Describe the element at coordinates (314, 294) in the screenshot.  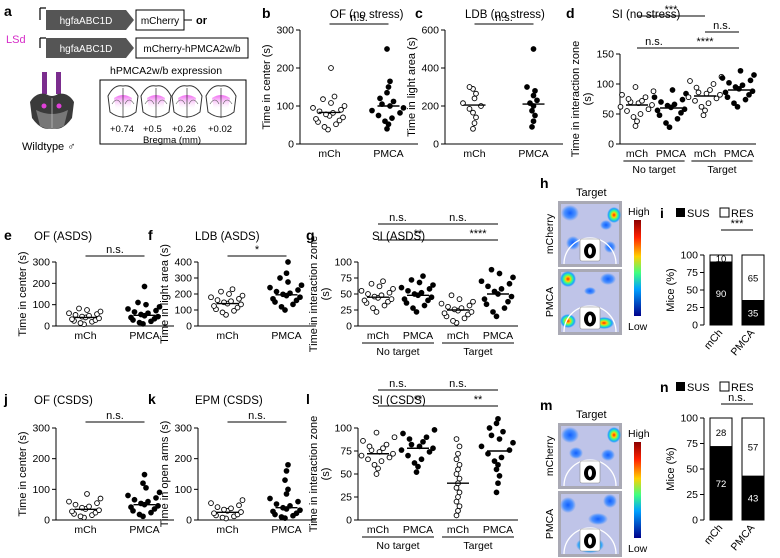
I see `y-axis-label: Time in interaction zone` at that location.